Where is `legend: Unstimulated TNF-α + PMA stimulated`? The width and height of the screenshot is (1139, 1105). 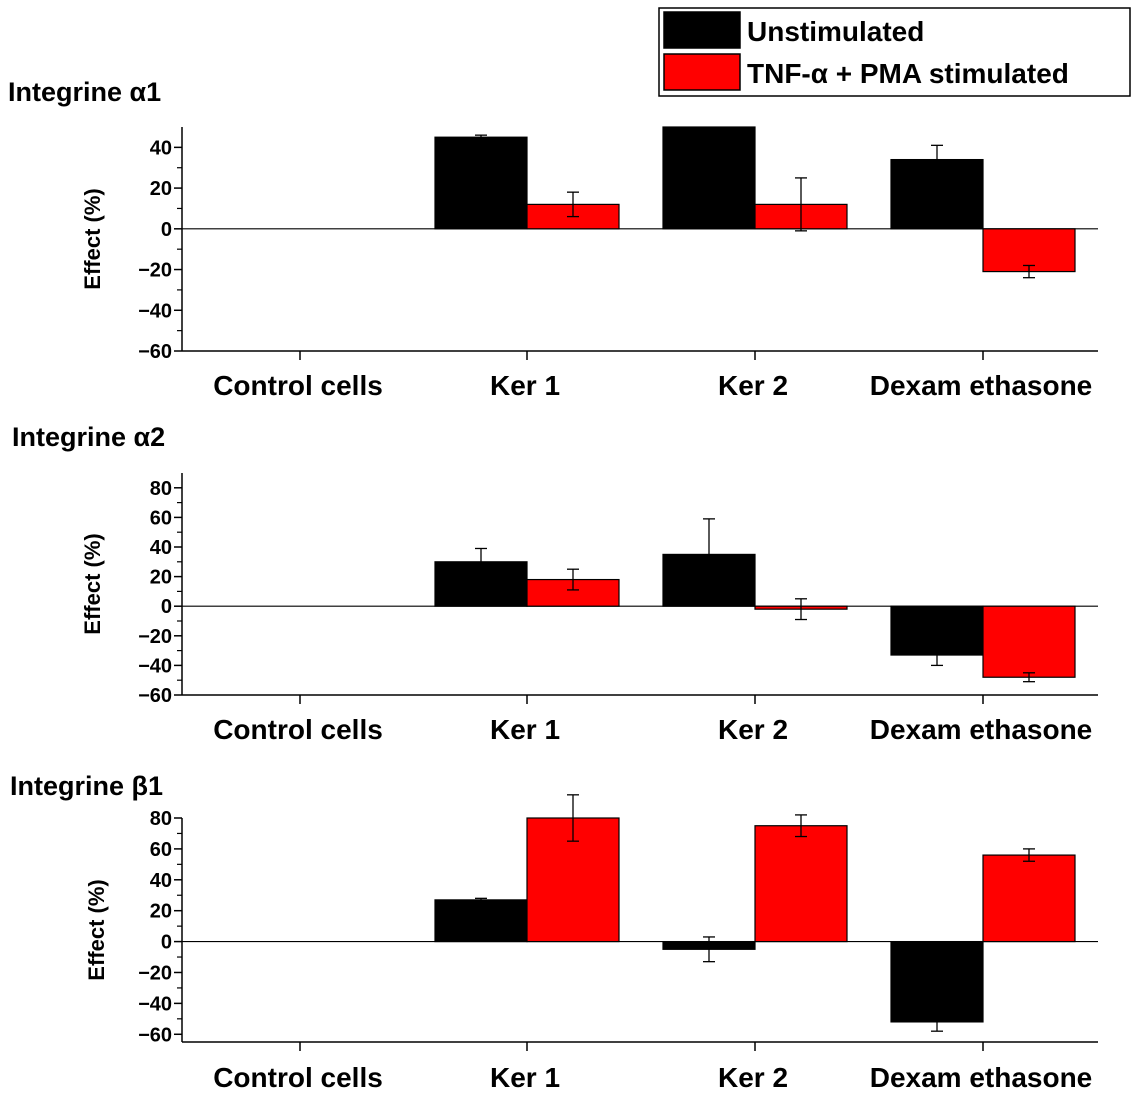 legend: Unstimulated TNF-α + PMA stimulated is located at coordinates (894, 52).